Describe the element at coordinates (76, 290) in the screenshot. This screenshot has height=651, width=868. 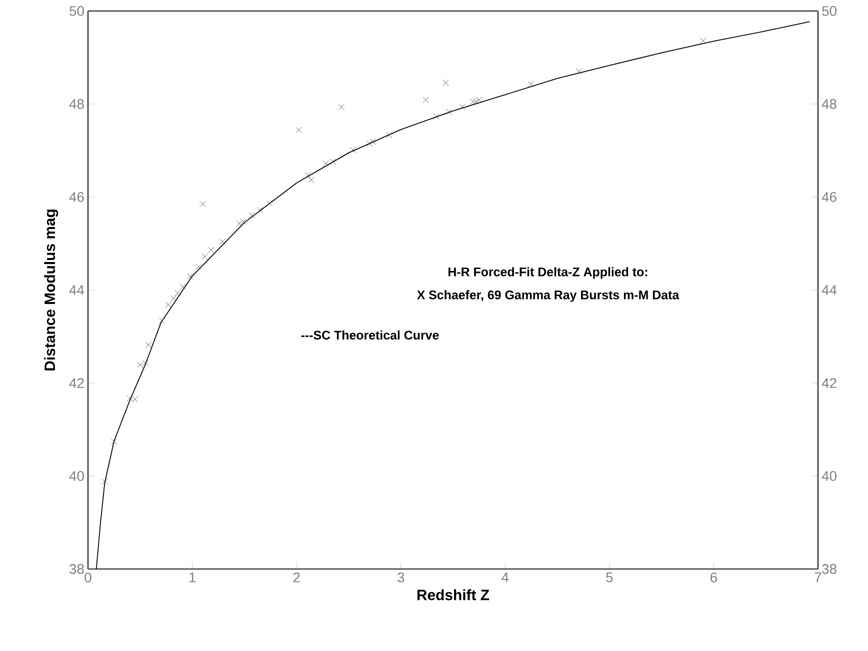
I see `y-tick-label: 44` at that location.